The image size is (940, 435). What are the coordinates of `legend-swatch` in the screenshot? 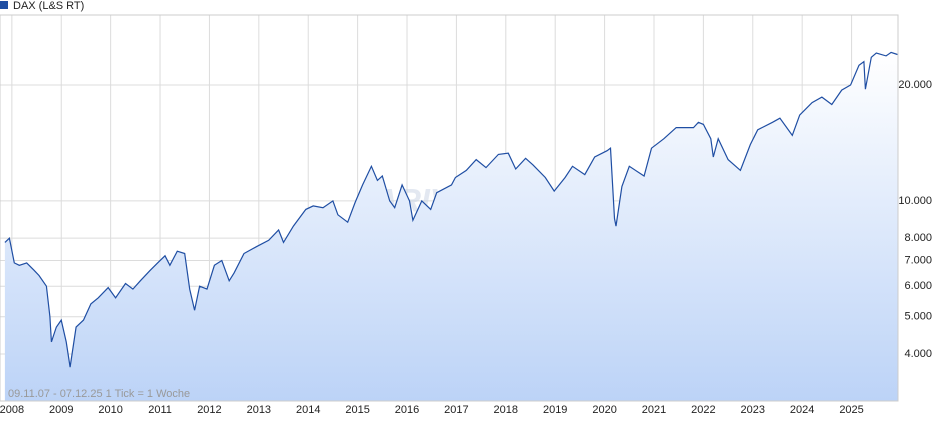 It's located at (4, 5).